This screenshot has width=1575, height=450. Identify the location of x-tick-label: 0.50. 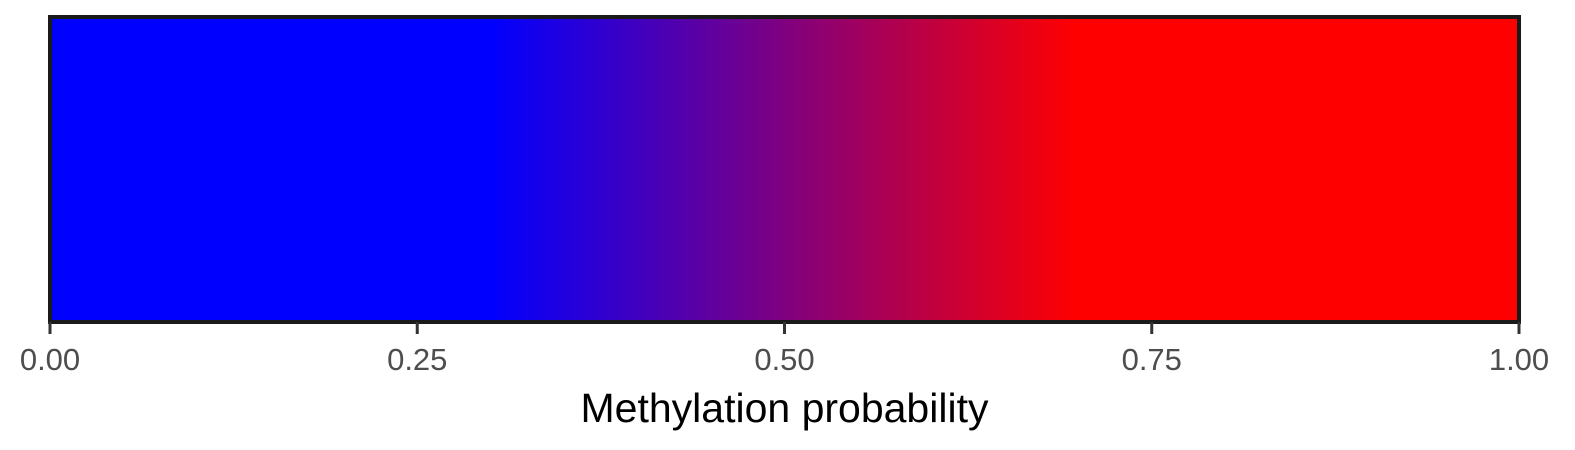
(784, 359).